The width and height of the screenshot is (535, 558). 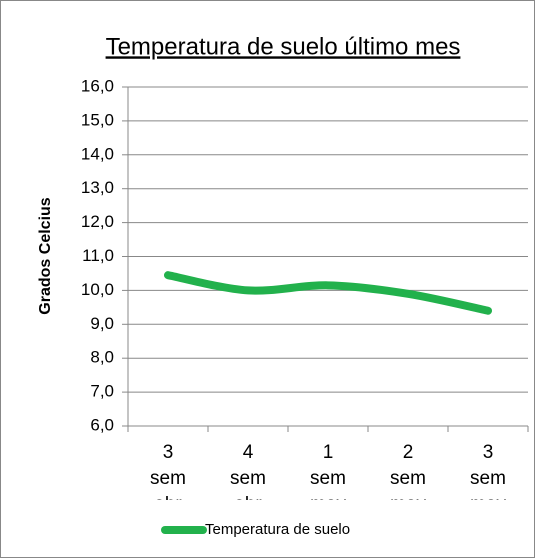 What do you see at coordinates (97, 153) in the screenshot?
I see `y-tick-label: 14,0` at bounding box center [97, 153].